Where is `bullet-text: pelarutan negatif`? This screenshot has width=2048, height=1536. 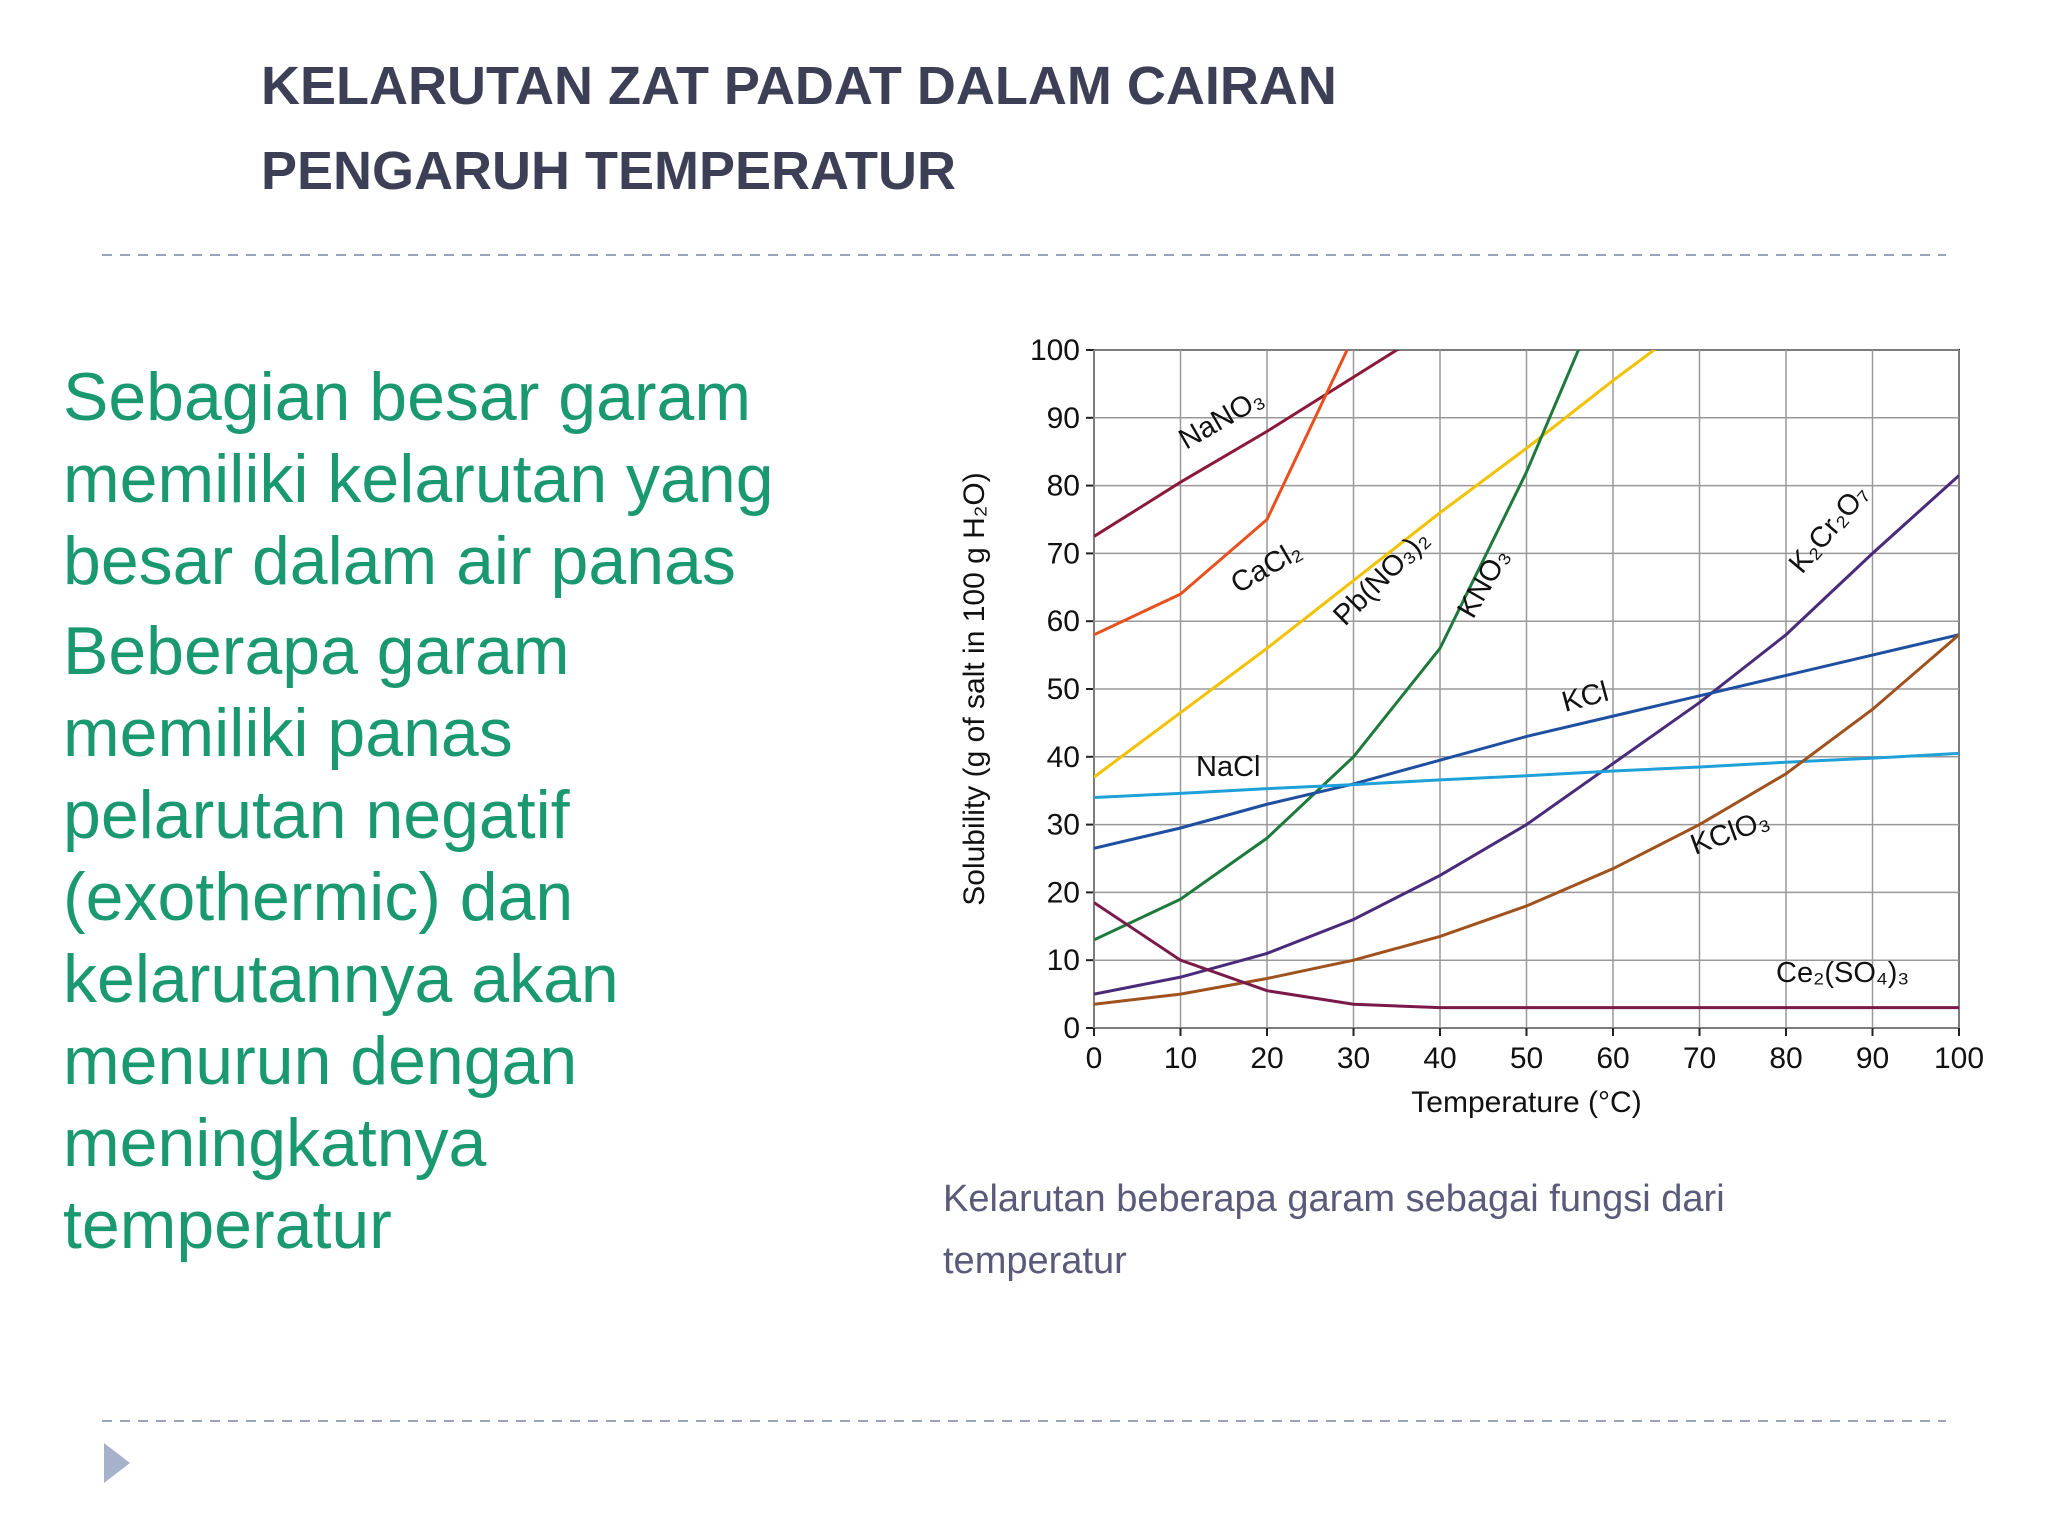
bullet-text: pelarutan negatif is located at coordinates (316, 815).